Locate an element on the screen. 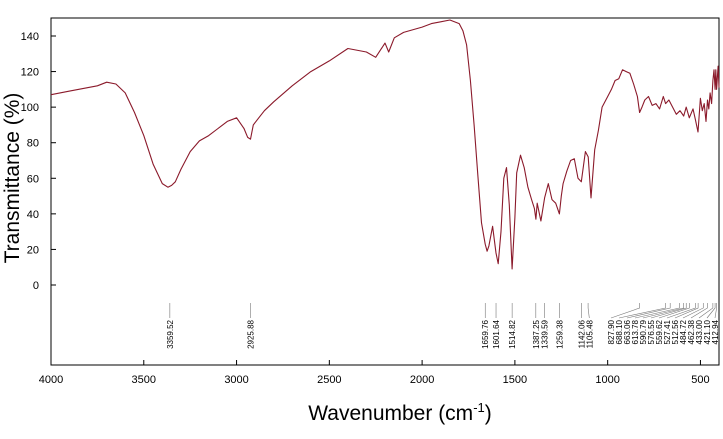 The width and height of the screenshot is (723, 439). peak-label: 1387.25 is located at coordinates (536, 333).